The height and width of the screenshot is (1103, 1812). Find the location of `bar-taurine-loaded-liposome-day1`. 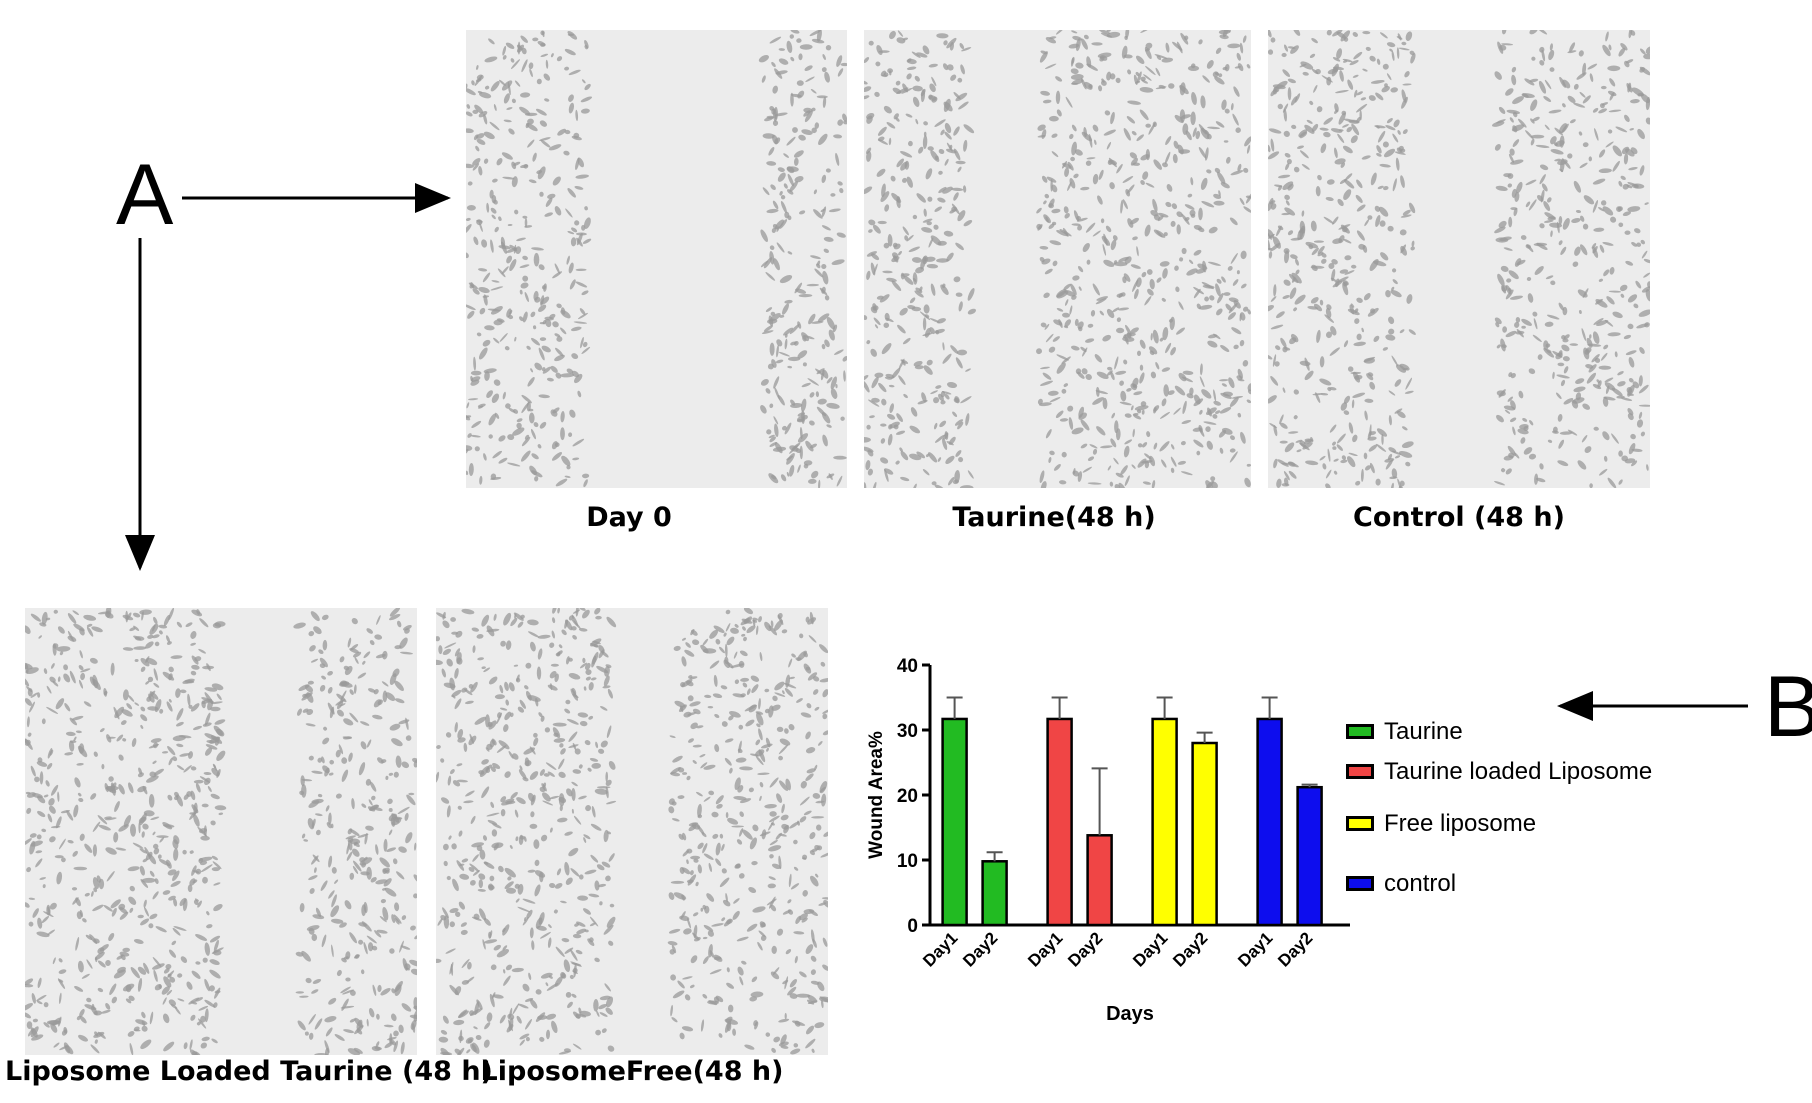

bar-taurine-loaded-liposome-day1 is located at coordinates (1059, 822).